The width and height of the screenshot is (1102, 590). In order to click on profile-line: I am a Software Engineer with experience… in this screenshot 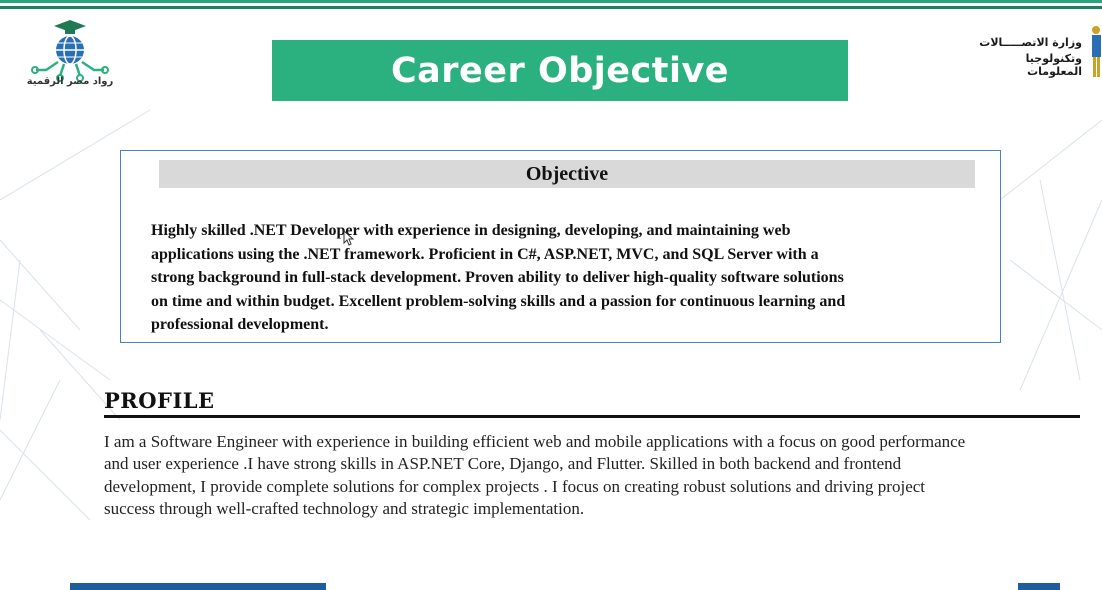, I will do `click(535, 441)`.